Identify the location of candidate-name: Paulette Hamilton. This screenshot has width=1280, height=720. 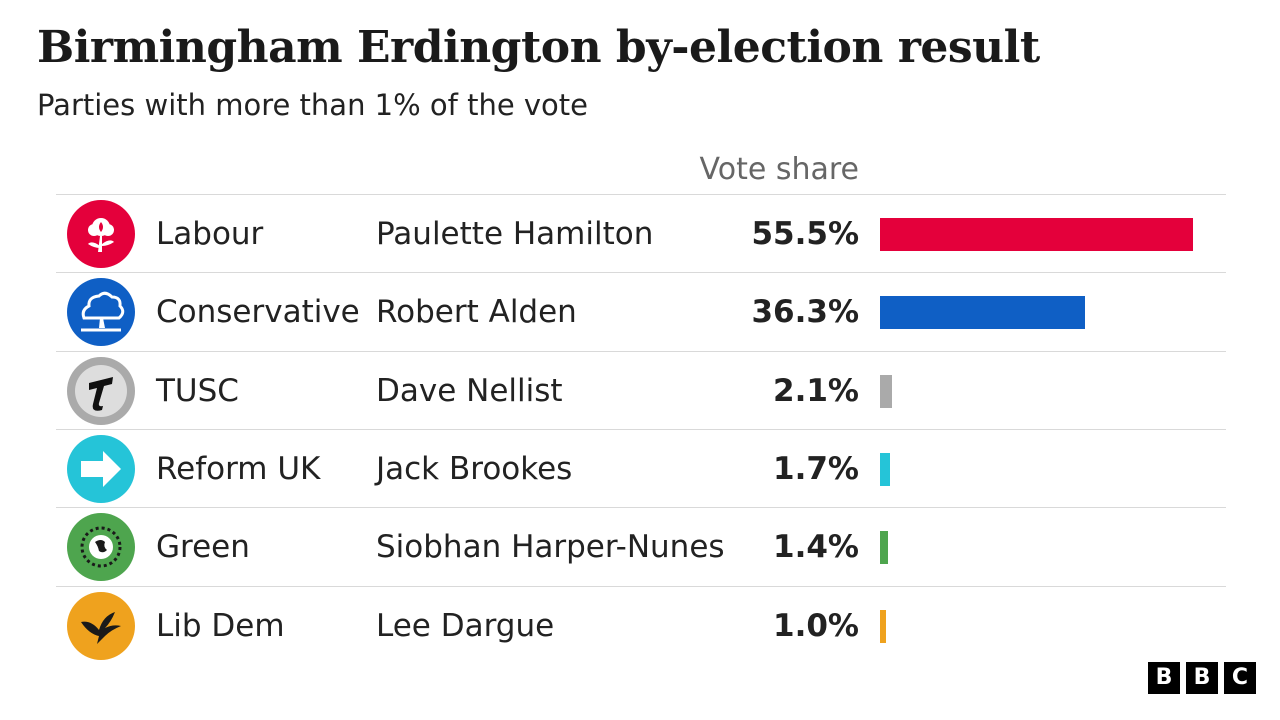
(515, 234).